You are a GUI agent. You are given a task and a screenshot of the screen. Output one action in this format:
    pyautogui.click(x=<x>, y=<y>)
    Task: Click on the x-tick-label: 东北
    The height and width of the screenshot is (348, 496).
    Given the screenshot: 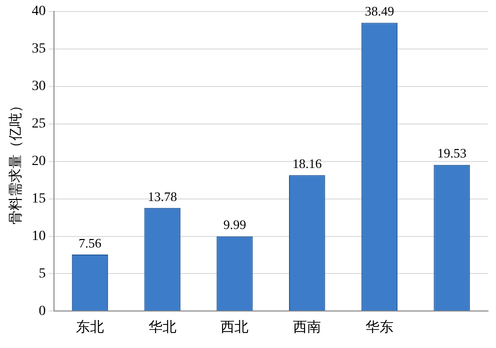 What is the action you would take?
    pyautogui.click(x=90, y=327)
    